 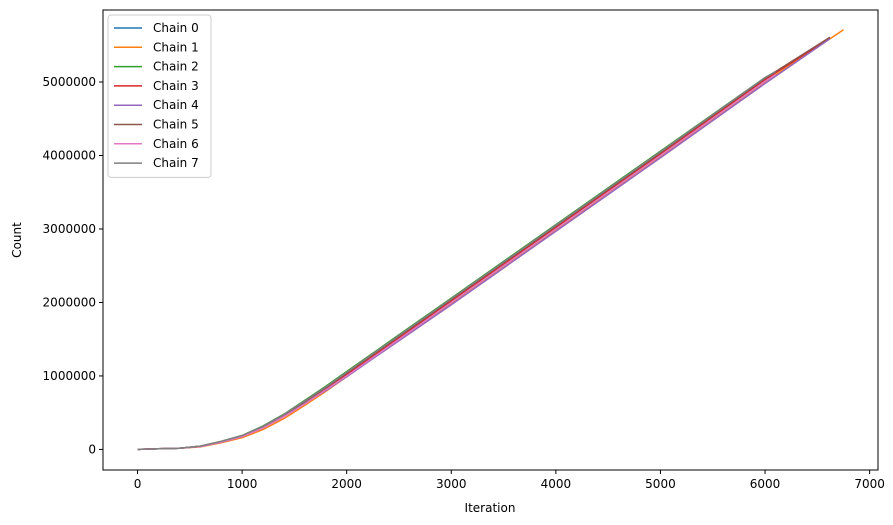 I want to click on y-axis-label: Count, so click(x=17, y=240).